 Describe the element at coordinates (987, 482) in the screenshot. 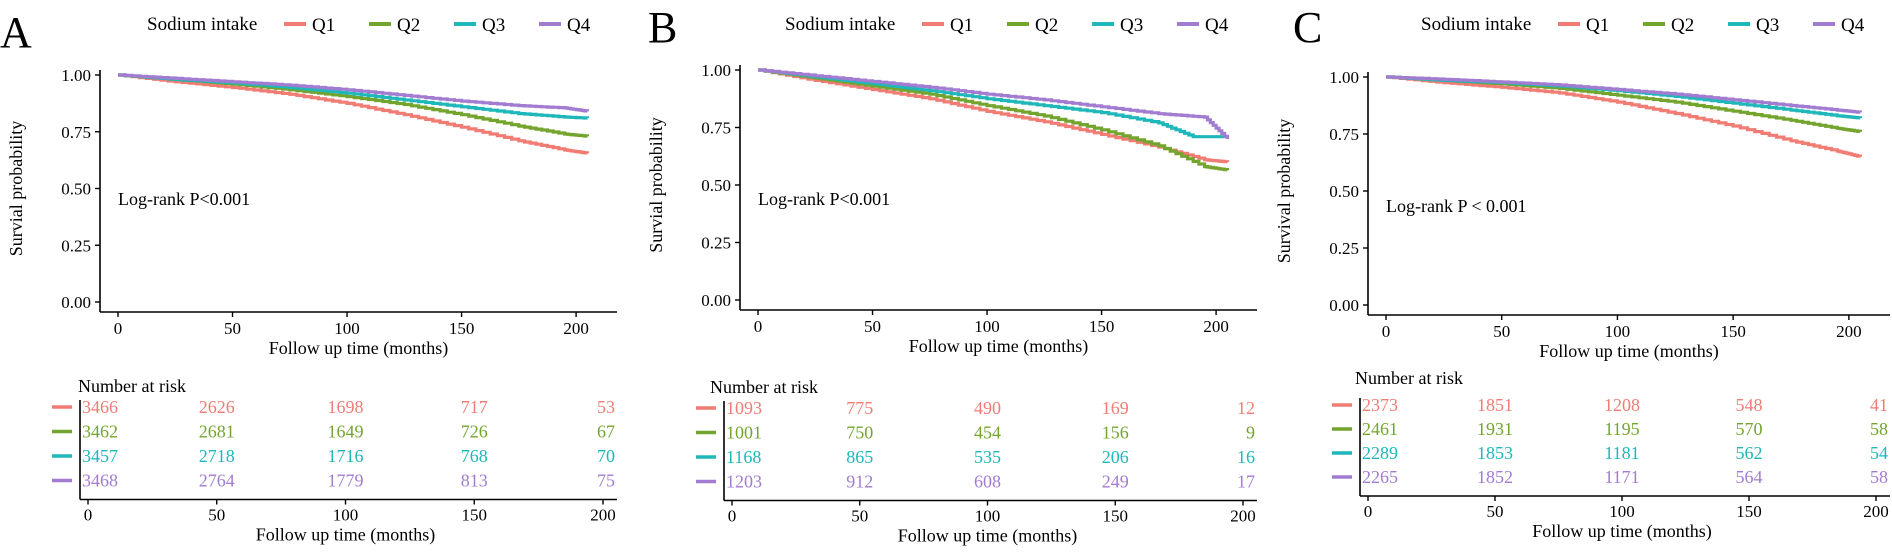

I see `risk-value: 608` at that location.